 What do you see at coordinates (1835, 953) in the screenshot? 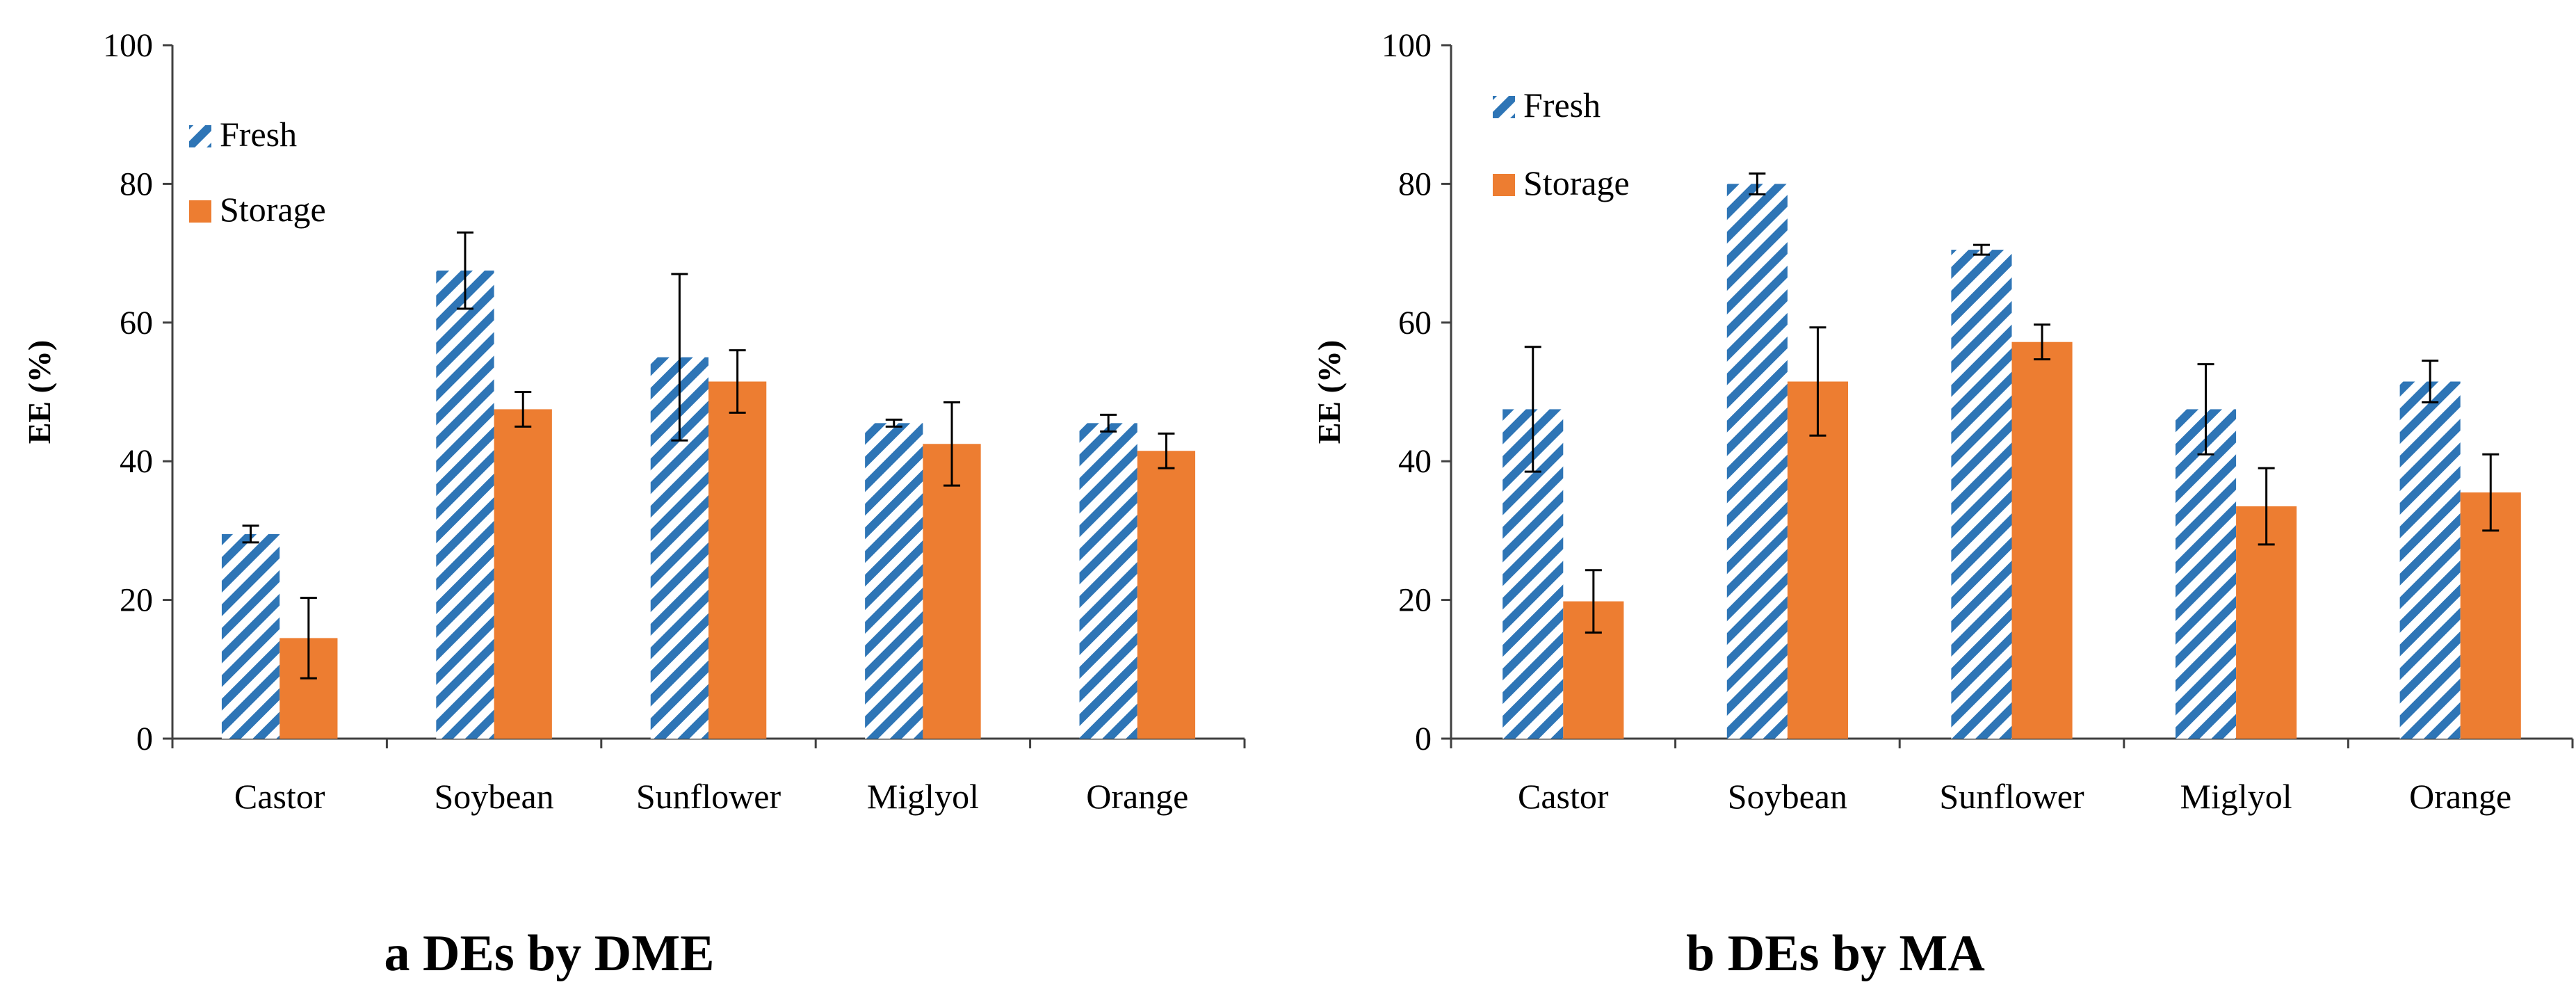
I see `figure-caption-b: b DEs by MA` at bounding box center [1835, 953].